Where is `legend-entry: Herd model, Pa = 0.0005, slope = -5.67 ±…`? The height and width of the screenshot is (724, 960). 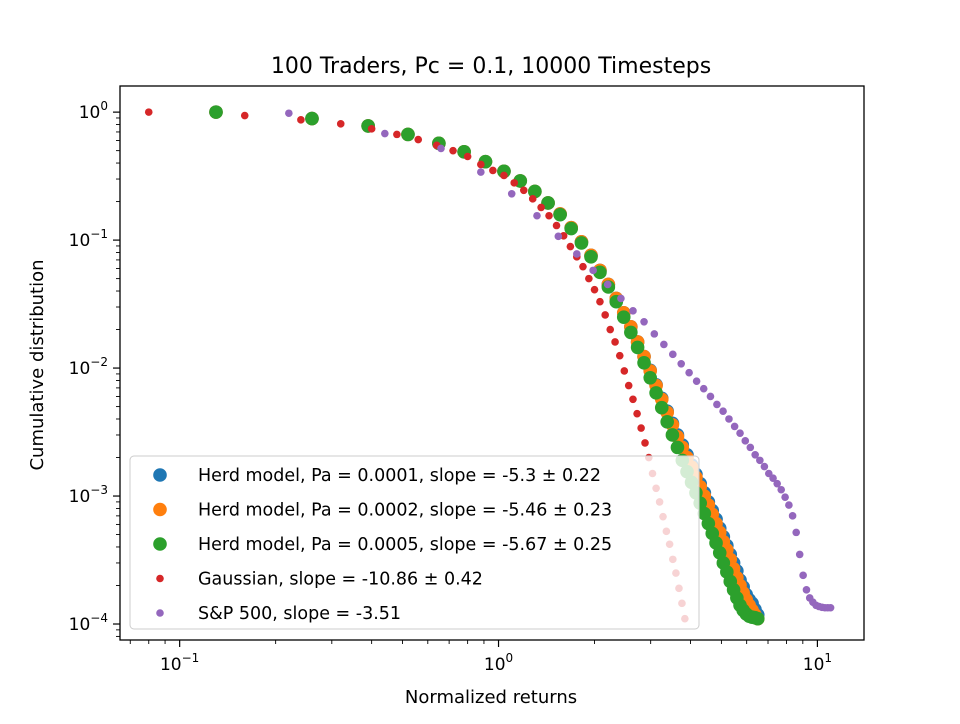 legend-entry: Herd model, Pa = 0.0005, slope = -5.67 ±… is located at coordinates (382, 545).